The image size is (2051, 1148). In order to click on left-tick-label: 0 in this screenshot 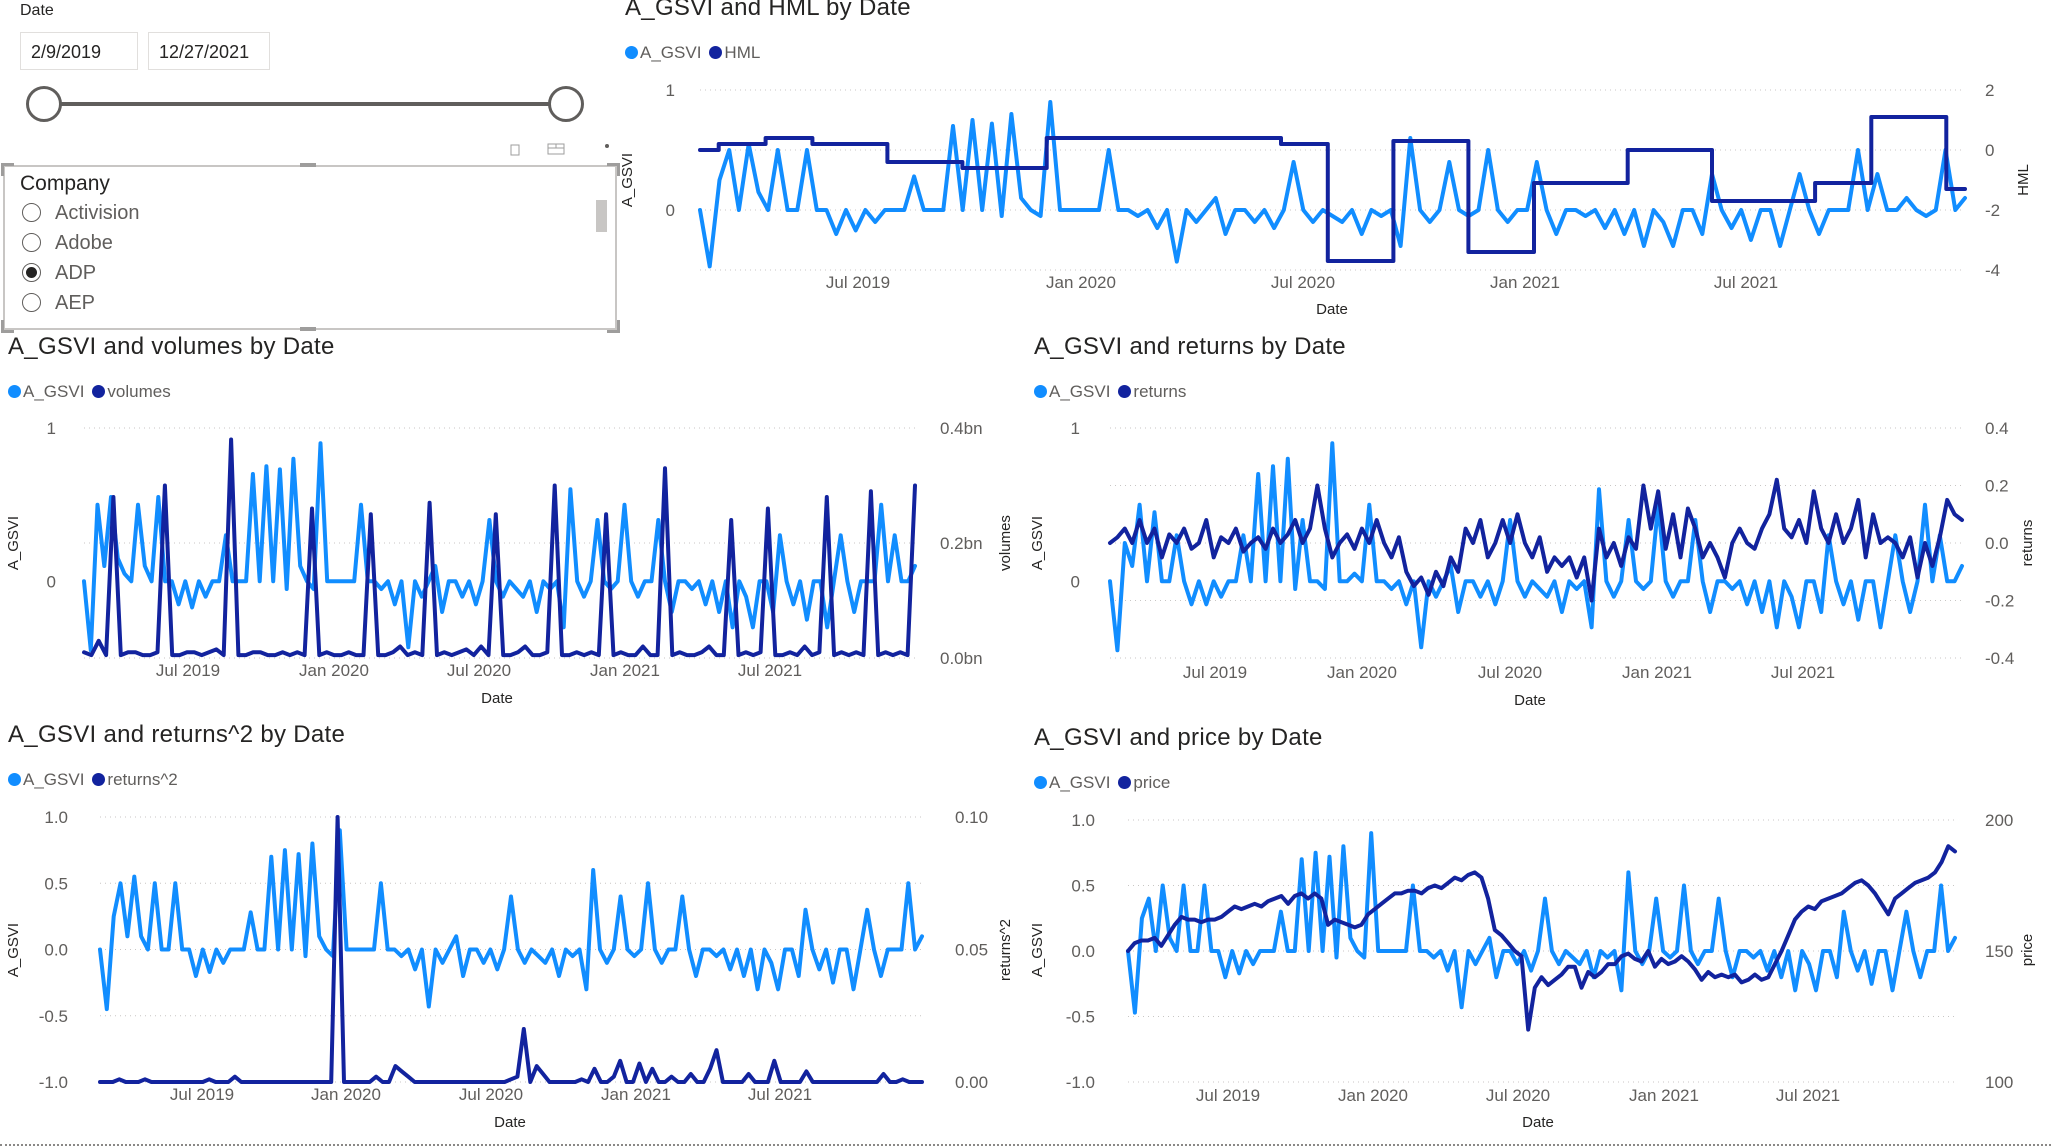, I will do `click(1075, 581)`.